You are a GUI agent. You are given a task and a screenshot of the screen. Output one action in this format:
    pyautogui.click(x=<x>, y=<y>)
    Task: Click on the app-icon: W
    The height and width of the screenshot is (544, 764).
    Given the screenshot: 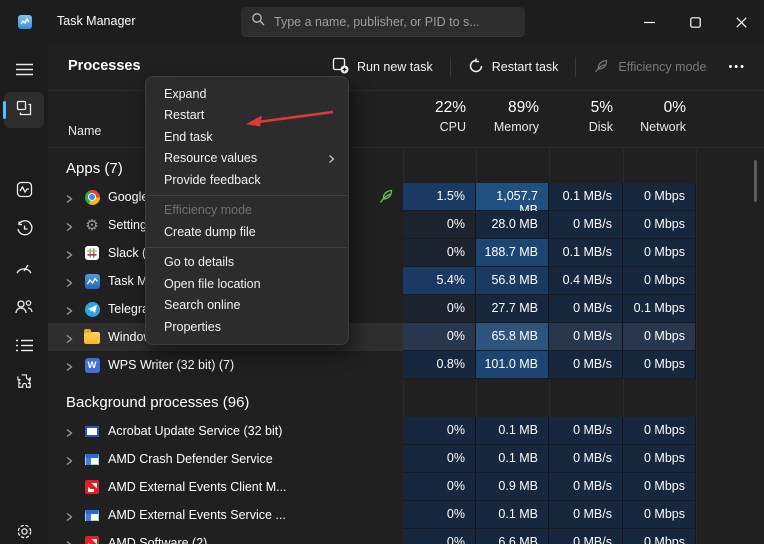 What is the action you would take?
    pyautogui.click(x=92, y=365)
    